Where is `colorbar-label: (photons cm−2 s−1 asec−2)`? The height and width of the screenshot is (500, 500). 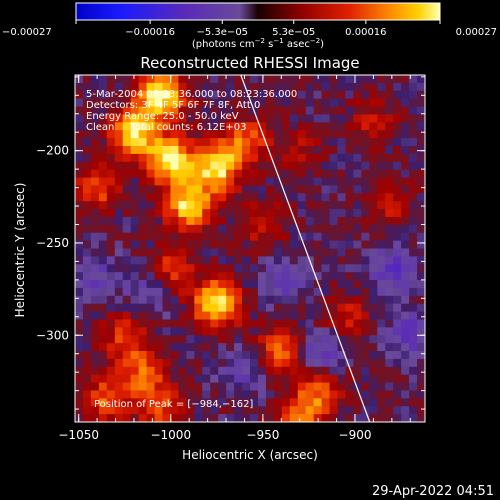 colorbar-label: (photons cm−2 s−1 asec−2) is located at coordinates (258, 43).